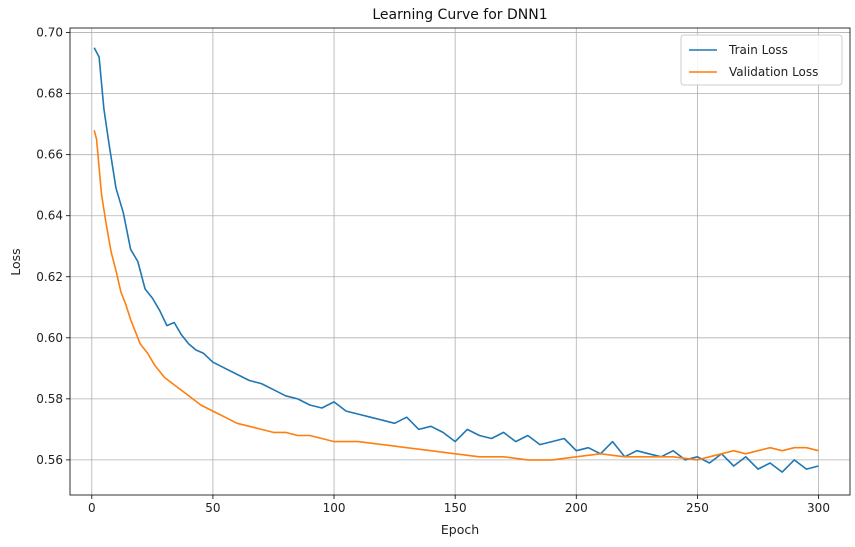  I want to click on legend-box, so click(761, 60).